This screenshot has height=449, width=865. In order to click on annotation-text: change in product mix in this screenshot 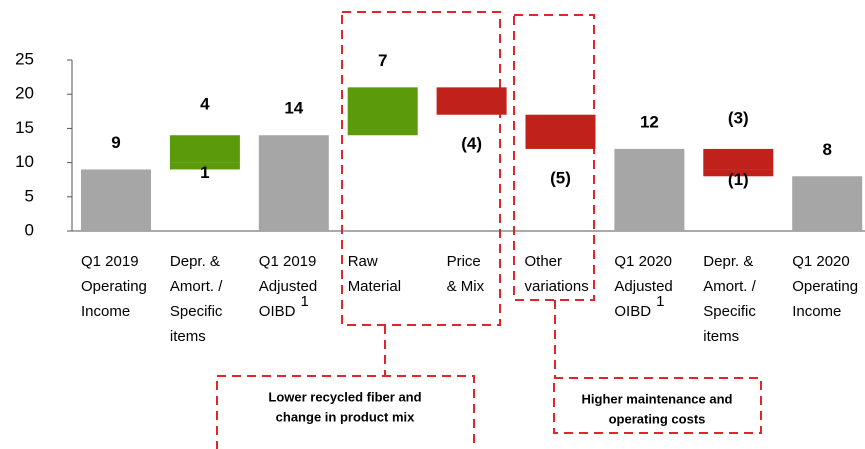, I will do `click(345, 416)`.